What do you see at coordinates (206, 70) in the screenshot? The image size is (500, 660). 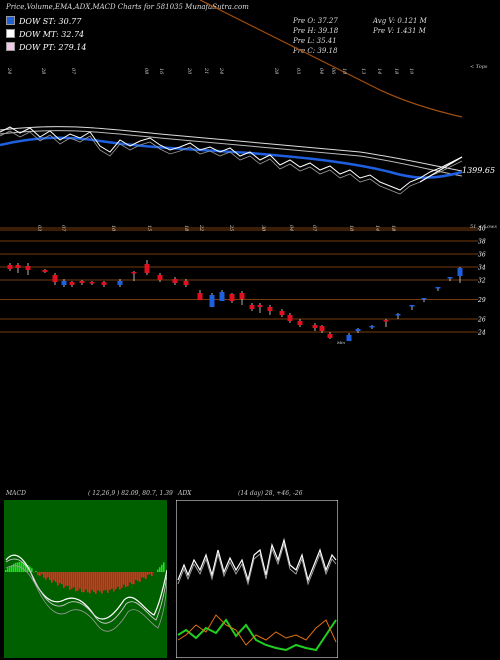 I see `top-date-label: 21` at bounding box center [206, 70].